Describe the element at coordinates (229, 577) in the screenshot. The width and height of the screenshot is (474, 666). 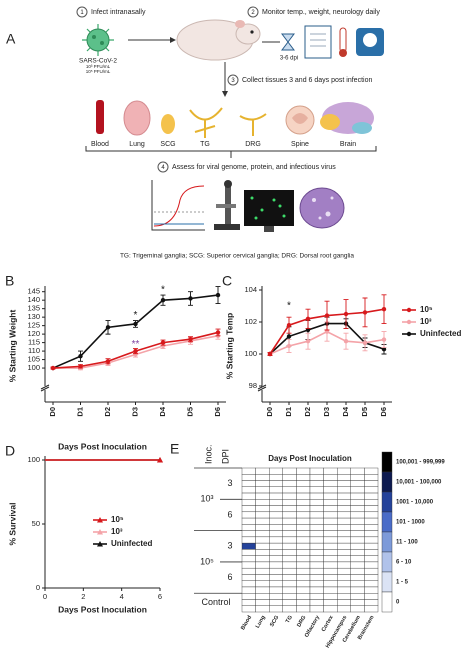
I see `dpi-label: 6` at that location.